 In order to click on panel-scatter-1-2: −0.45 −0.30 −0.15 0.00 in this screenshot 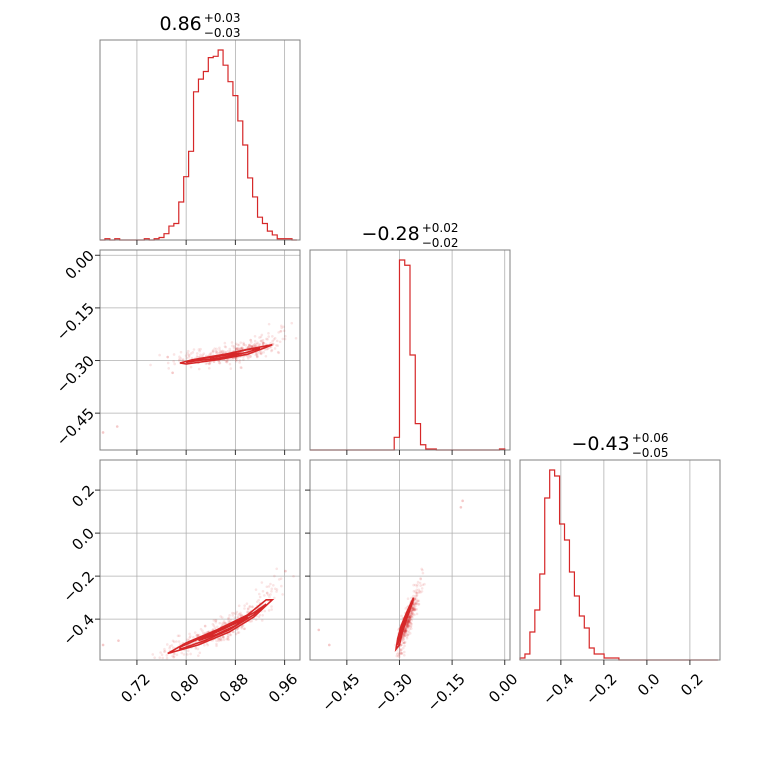, I will do `click(413, 587)`.